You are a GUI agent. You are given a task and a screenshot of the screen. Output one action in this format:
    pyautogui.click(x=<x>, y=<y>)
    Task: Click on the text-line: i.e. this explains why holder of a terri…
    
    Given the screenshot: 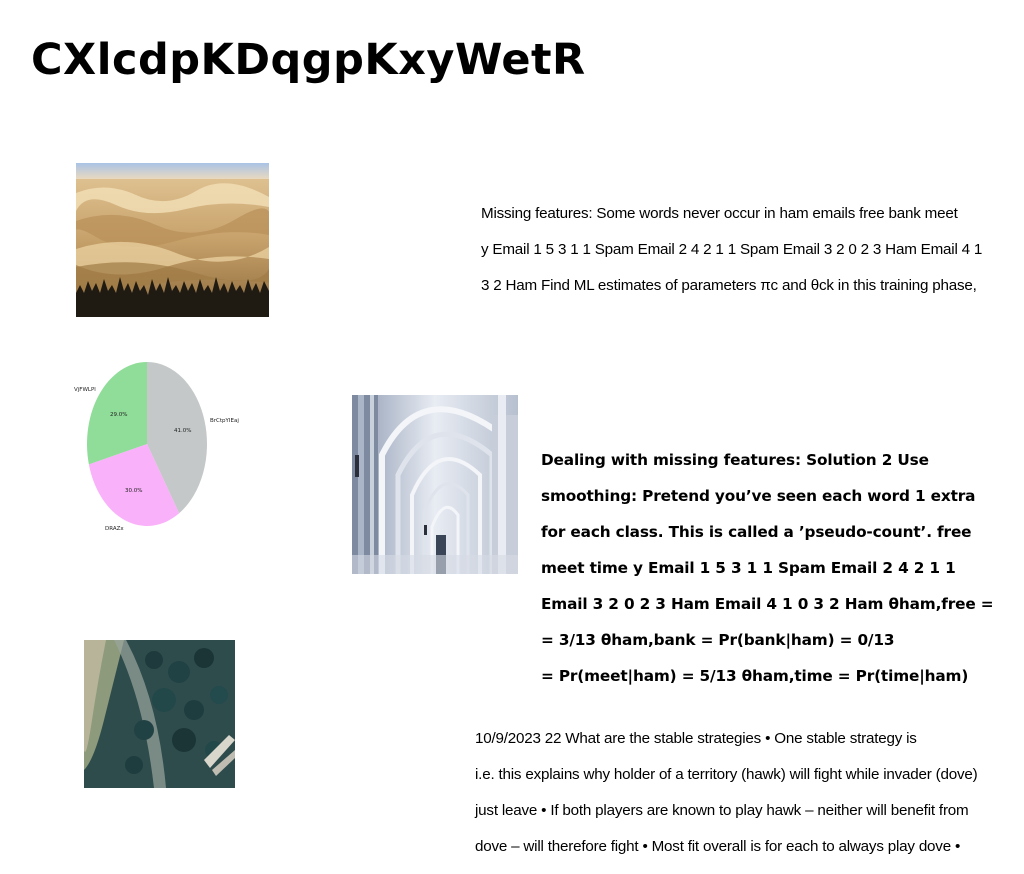 What is the action you would take?
    pyautogui.click(x=726, y=774)
    